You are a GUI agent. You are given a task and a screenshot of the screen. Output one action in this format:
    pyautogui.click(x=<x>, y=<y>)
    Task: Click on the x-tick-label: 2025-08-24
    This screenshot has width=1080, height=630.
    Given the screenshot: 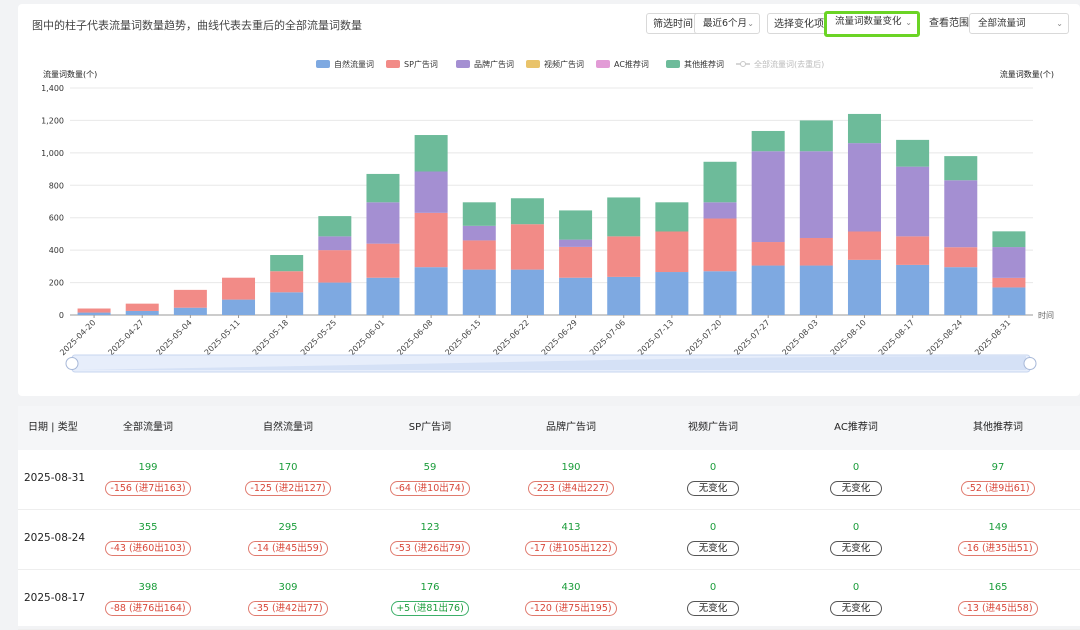 What is the action you would take?
    pyautogui.click(x=944, y=337)
    